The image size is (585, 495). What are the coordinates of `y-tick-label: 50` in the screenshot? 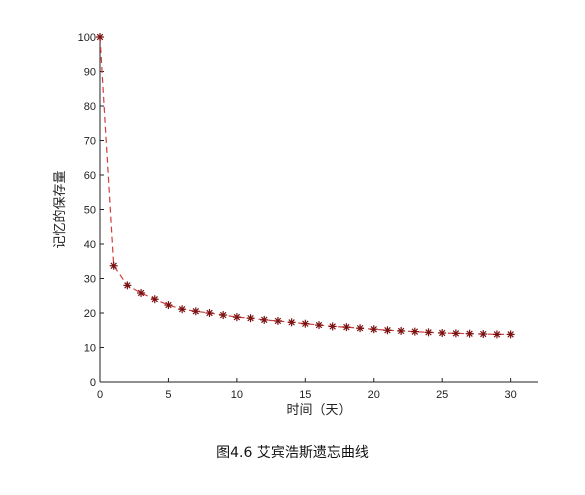 It's located at (90, 211).